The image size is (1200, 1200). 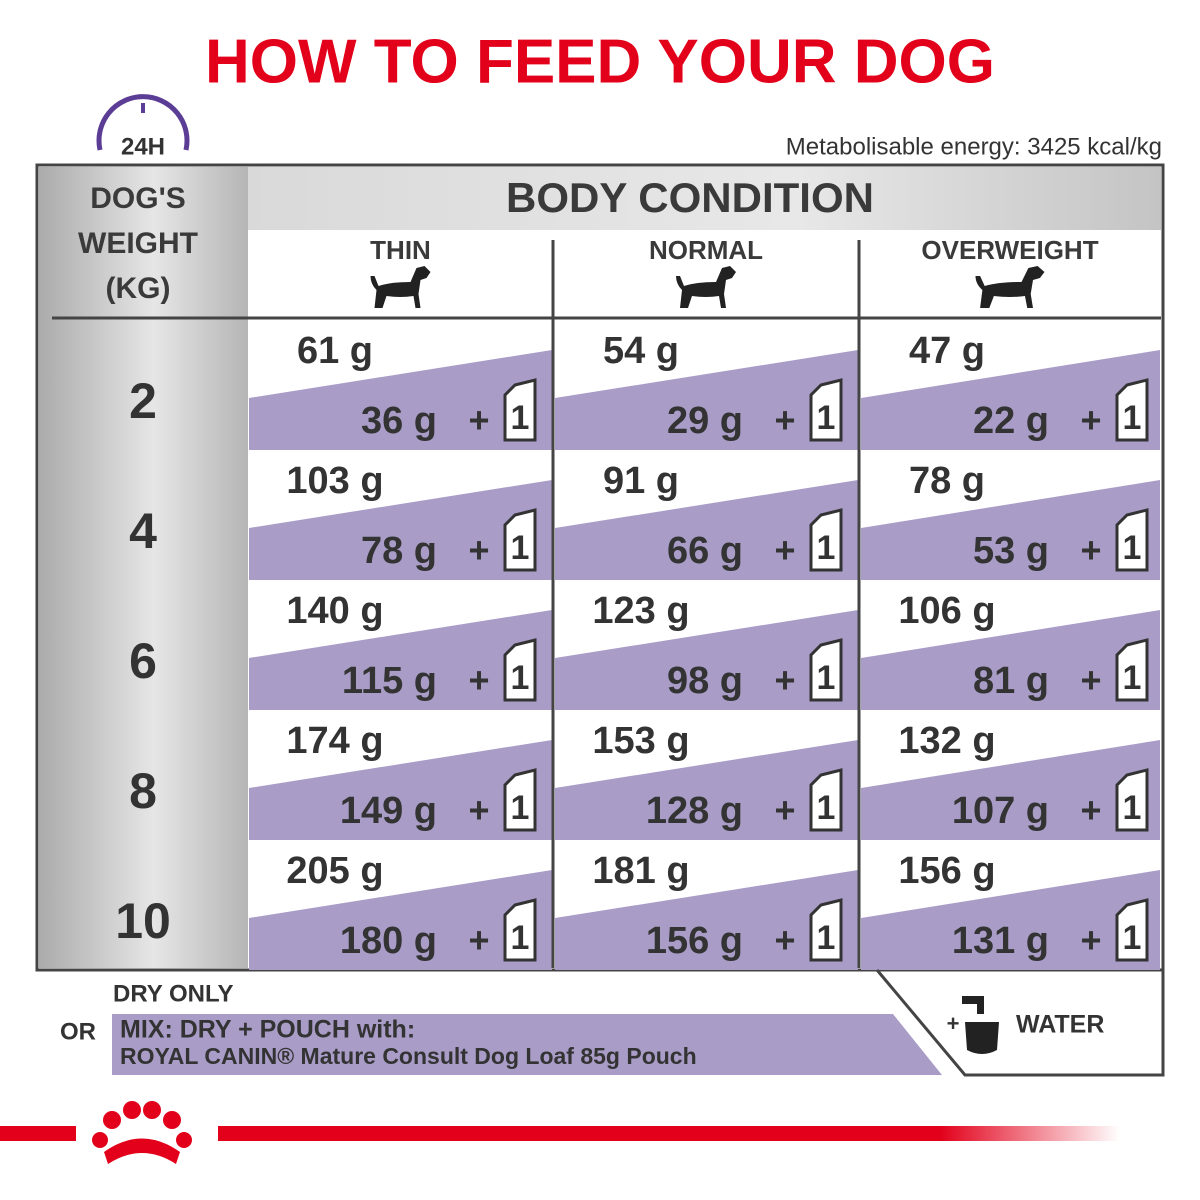 What do you see at coordinates (143, 921) in the screenshot?
I see `weight: 10` at bounding box center [143, 921].